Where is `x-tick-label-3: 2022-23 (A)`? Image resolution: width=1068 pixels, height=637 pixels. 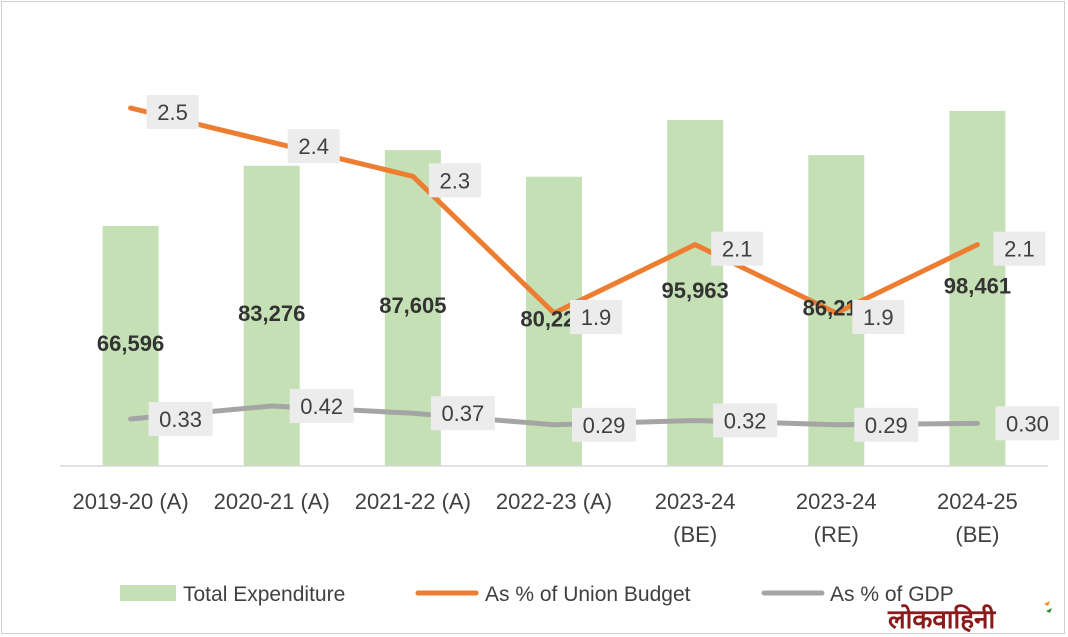 x-tick-label-3: 2022-23 (A) is located at coordinates (554, 501).